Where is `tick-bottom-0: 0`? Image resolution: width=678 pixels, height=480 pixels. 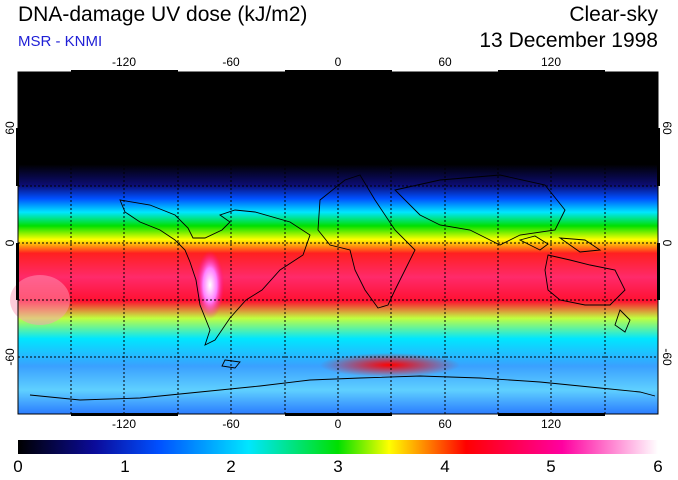 tick-bottom-0: 0 is located at coordinates (338, 424).